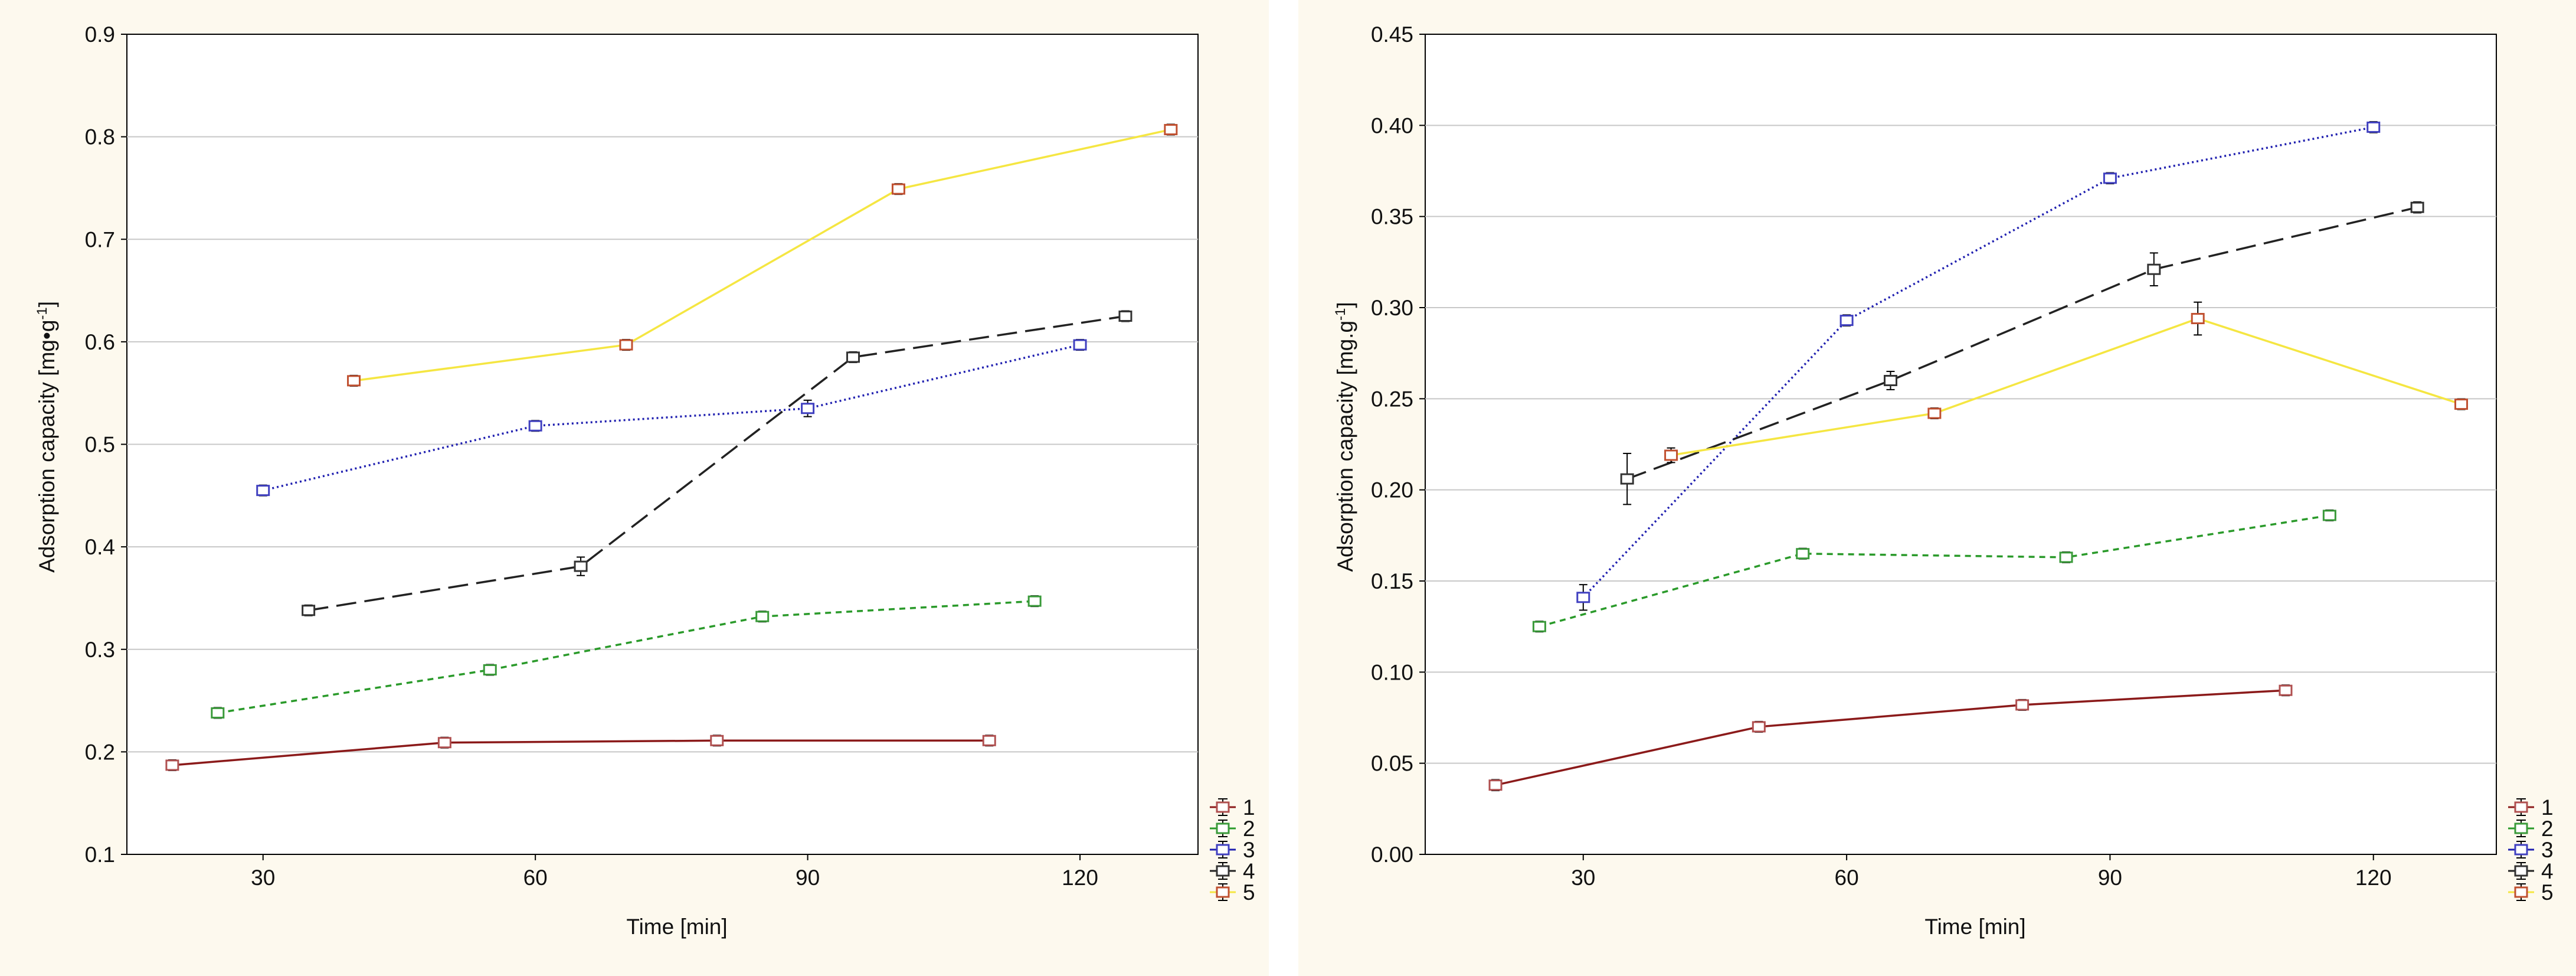 The width and height of the screenshot is (2576, 976). Describe the element at coordinates (1392, 581) in the screenshot. I see `y-tick-label: 0.15` at that location.